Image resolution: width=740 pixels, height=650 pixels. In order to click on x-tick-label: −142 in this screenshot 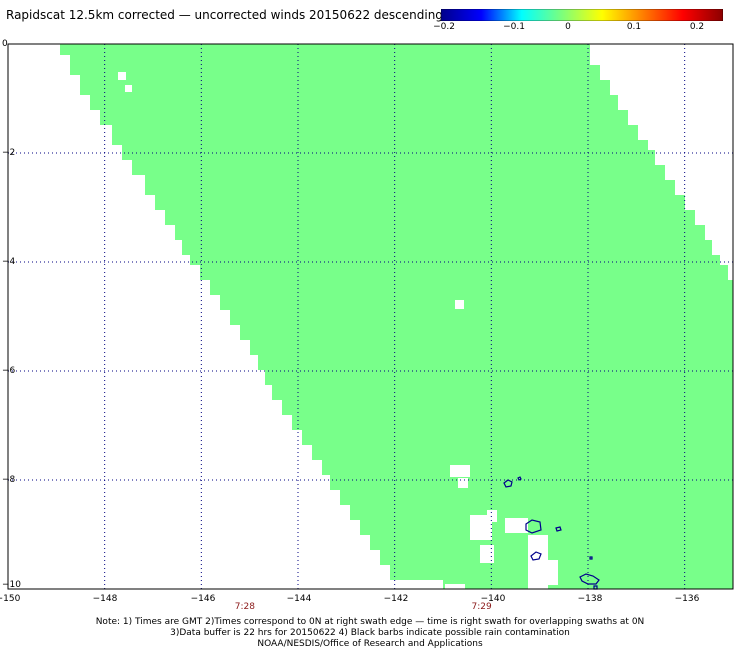, I will do `click(396, 599)`.